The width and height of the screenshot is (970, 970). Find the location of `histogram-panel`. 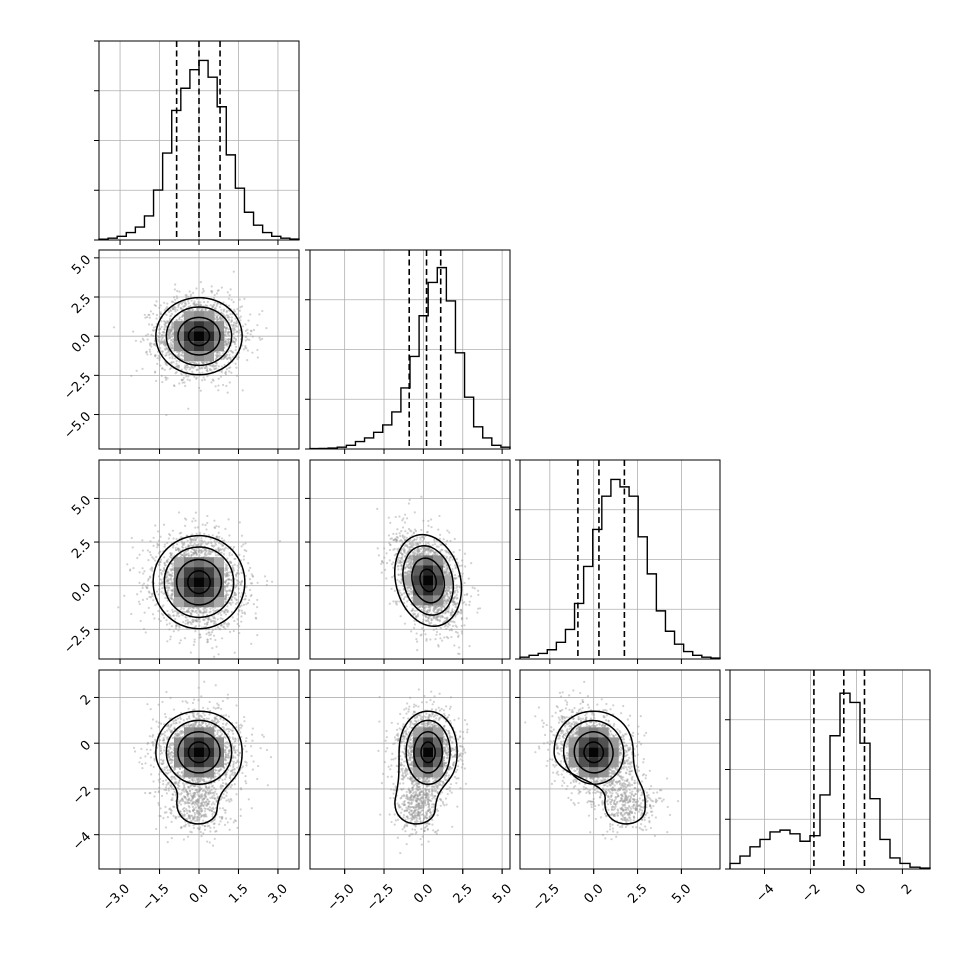

histogram-panel is located at coordinates (408, 349).